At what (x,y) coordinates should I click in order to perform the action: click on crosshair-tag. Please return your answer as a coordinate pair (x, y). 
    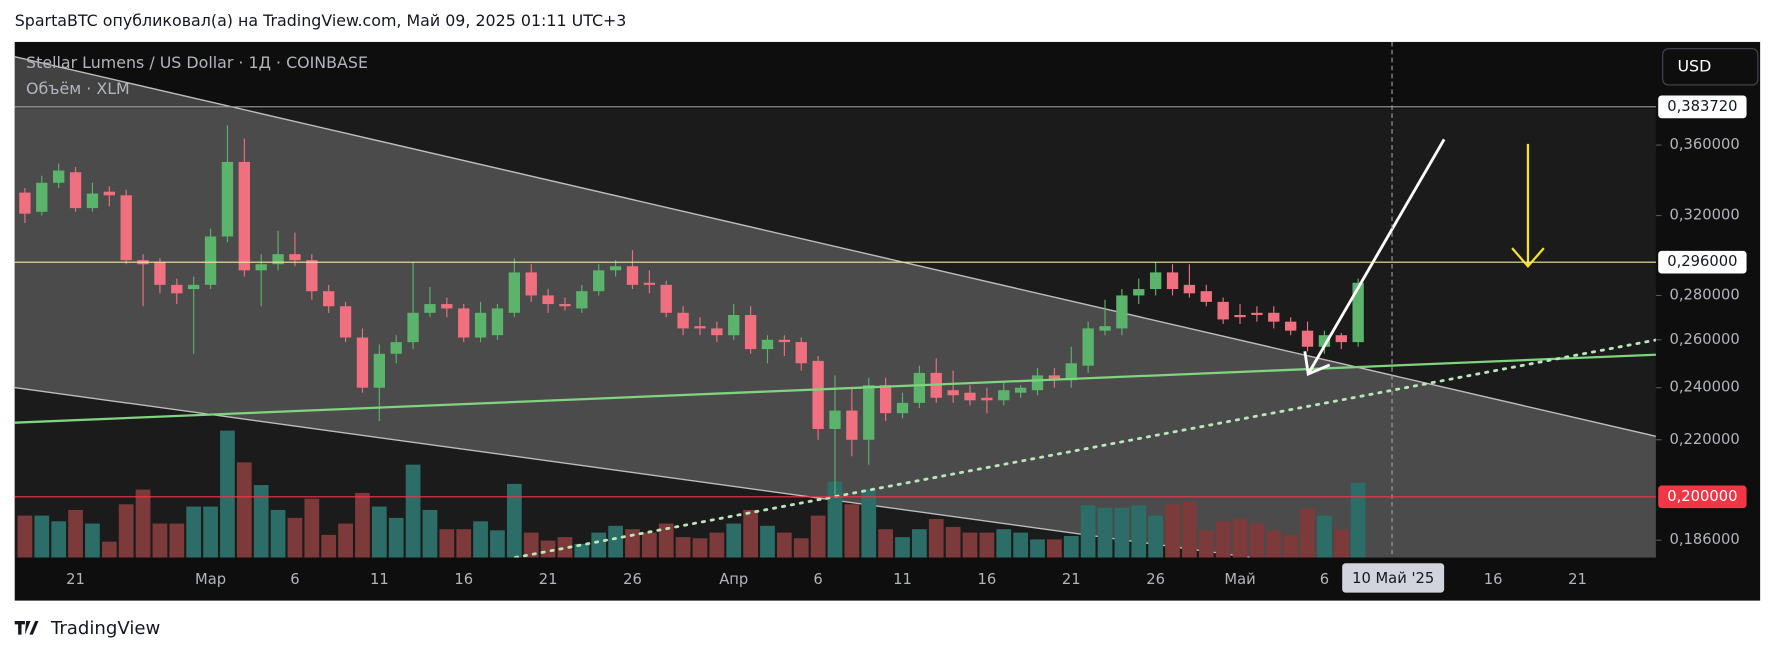
    Looking at the image, I should click on (1393, 578).